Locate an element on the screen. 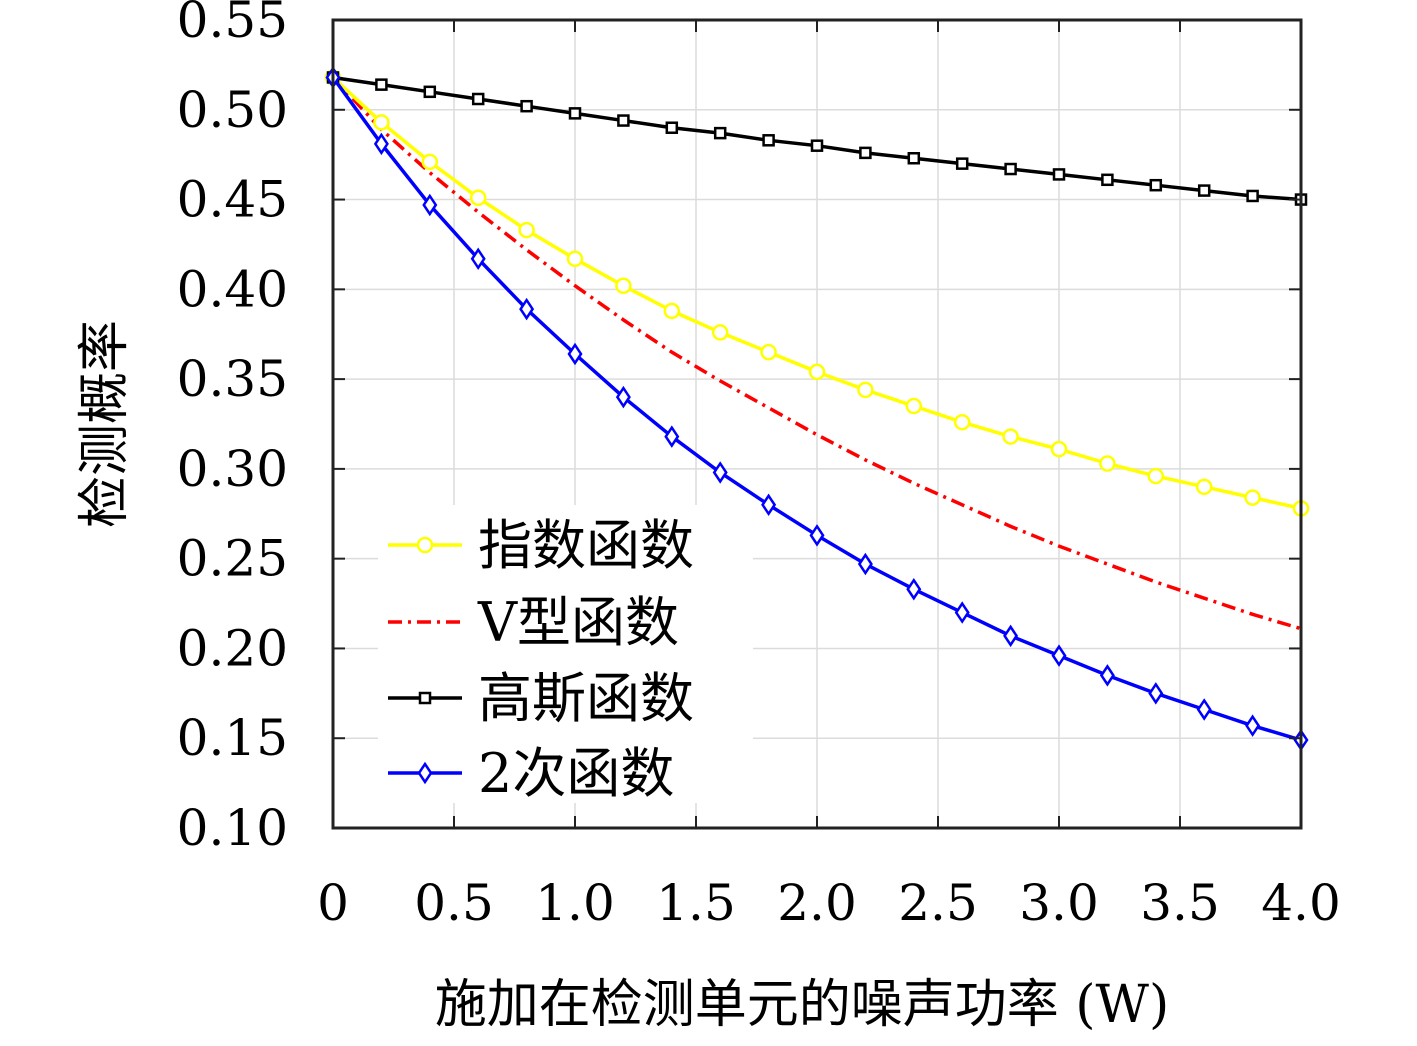 The image size is (1417, 1046). y-tick-label: 0.25 is located at coordinates (232, 559).